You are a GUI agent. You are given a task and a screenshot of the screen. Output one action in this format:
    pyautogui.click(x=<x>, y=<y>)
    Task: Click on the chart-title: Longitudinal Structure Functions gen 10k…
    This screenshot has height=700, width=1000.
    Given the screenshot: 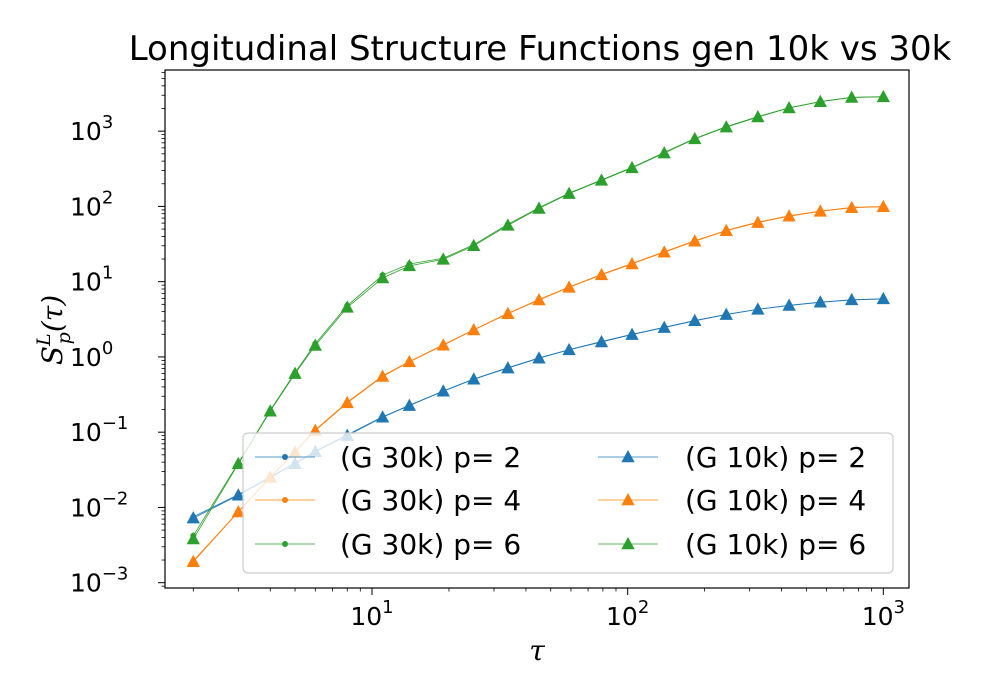 What is the action you would take?
    pyautogui.click(x=540, y=49)
    